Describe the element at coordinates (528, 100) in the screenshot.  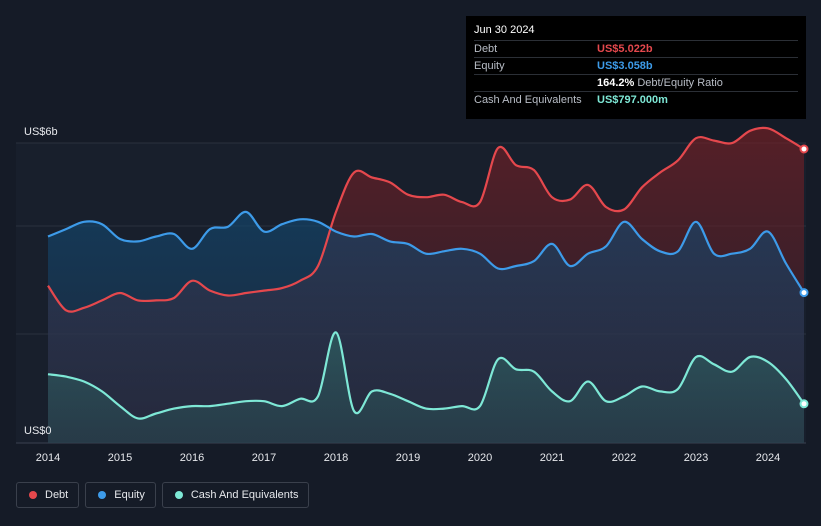
I see `tooltip-cash-label: Cash And Equivalents` at that location.